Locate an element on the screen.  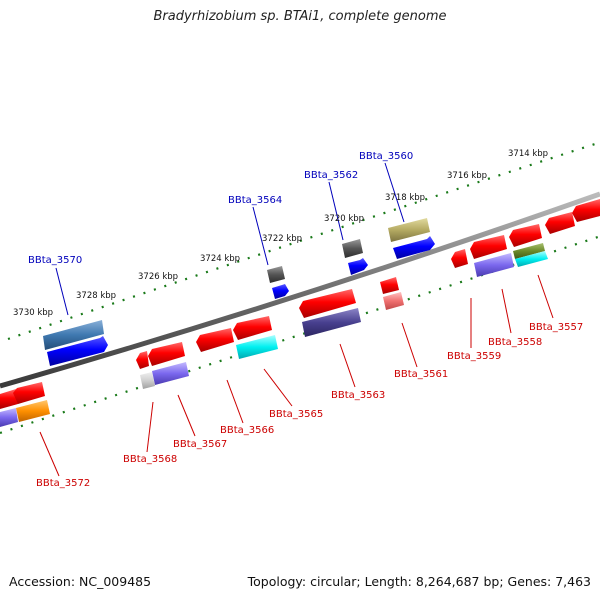
gene-label-bbta-3564: BBta_3564 is located at coordinates (255, 200).